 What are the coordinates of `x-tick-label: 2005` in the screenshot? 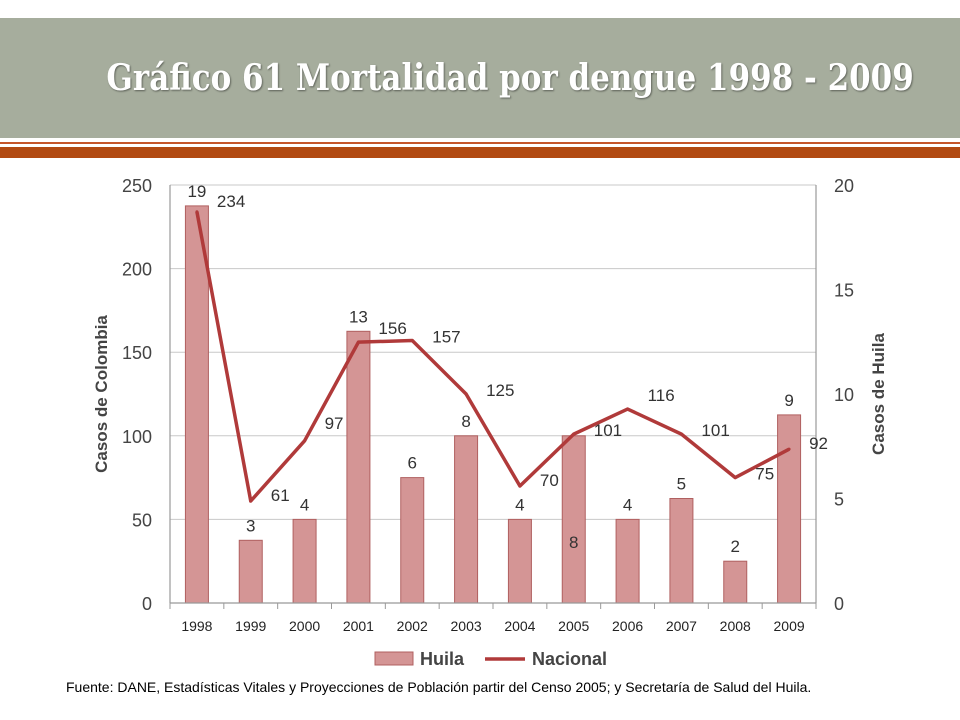 It's located at (573, 626).